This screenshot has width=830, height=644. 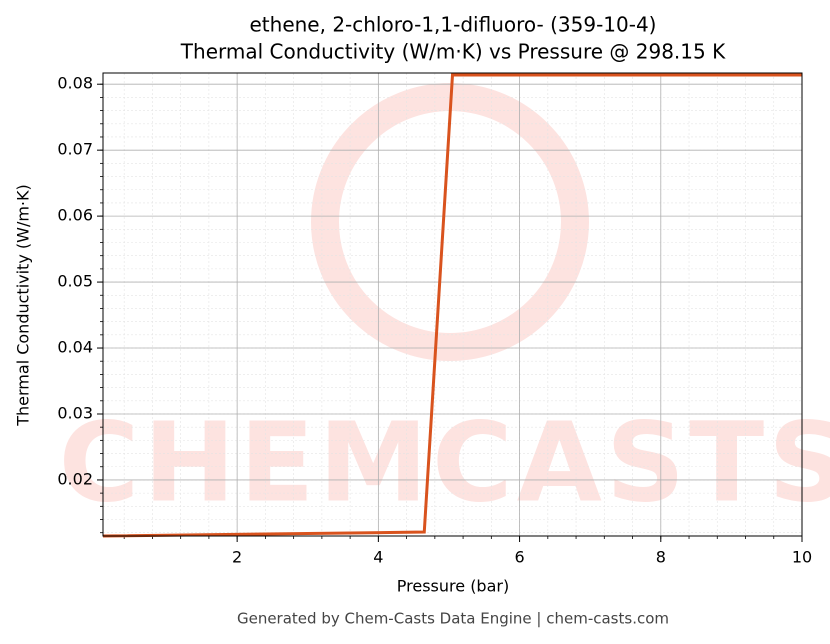 I want to click on x-tick-label: 2, so click(x=237, y=557).